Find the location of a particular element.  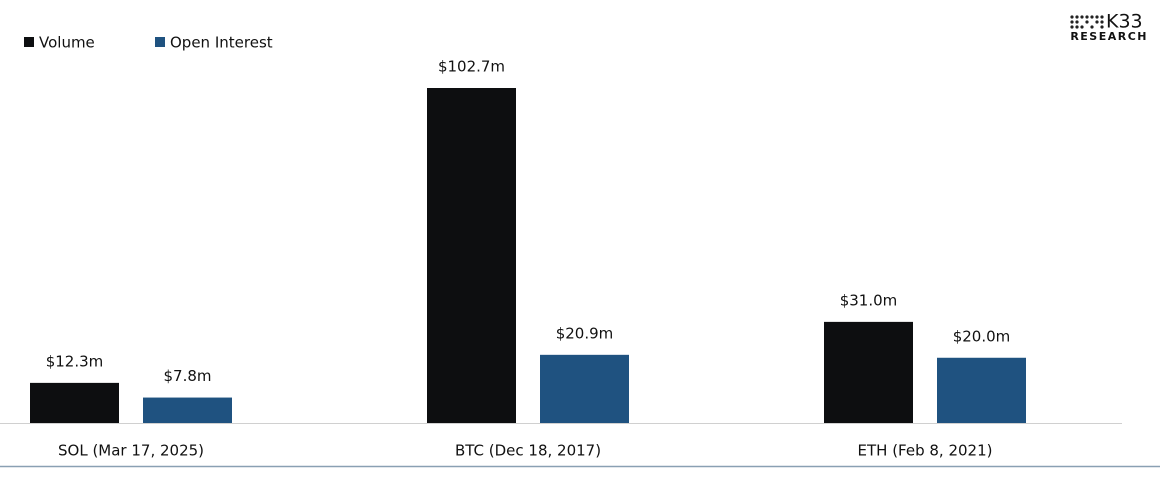

logo-subtitle: RESEARCH is located at coordinates (1109, 36).